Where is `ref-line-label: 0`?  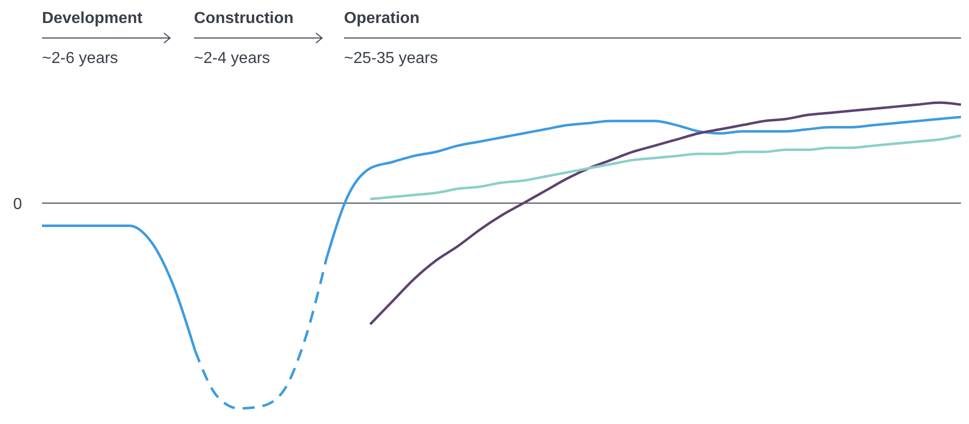
ref-line-label: 0 is located at coordinates (17, 204).